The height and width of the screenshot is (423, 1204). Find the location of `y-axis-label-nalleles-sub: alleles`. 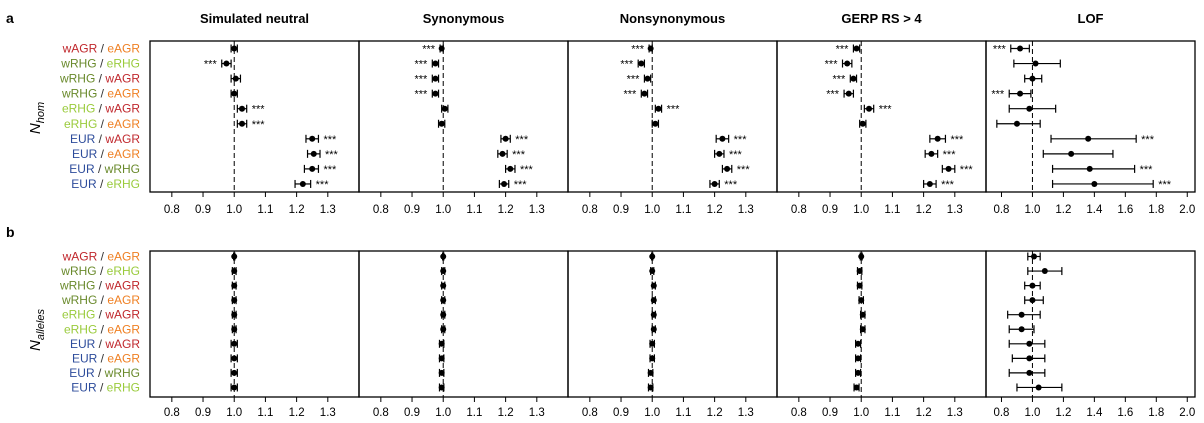

y-axis-label-nalleles-sub: alleles is located at coordinates (41, 324).